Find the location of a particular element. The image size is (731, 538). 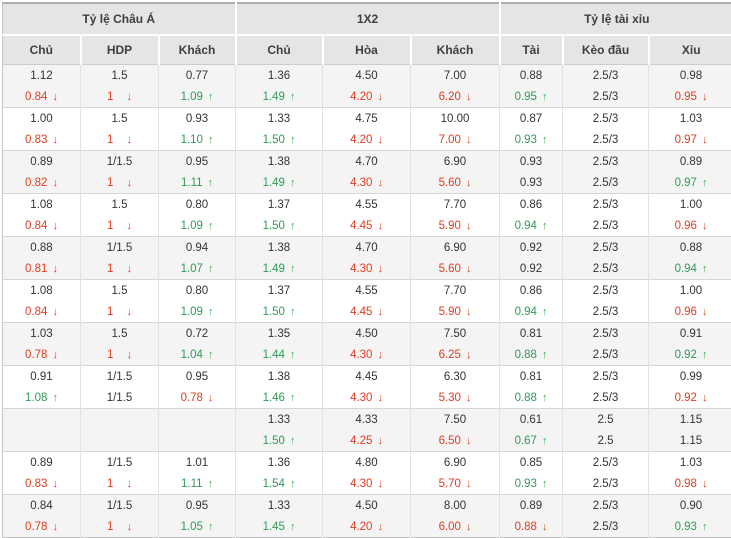

col-header-1x2-home: Chủ is located at coordinates (279, 50).